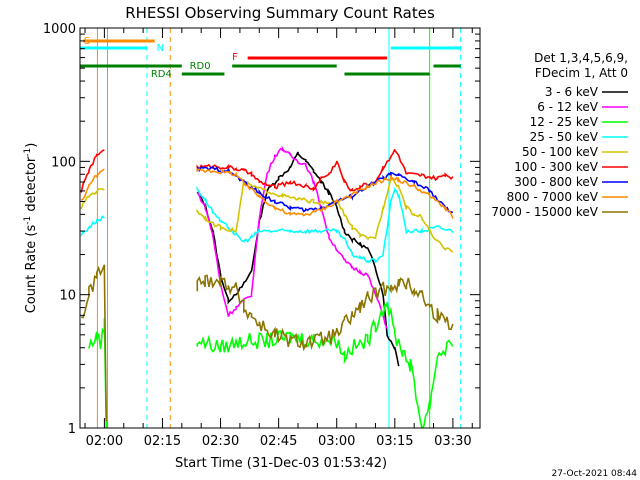 Image resolution: width=640 pixels, height=480 pixels. Describe the element at coordinates (556, 182) in the screenshot. I see `legend-label: 300 - 800 keV` at that location.